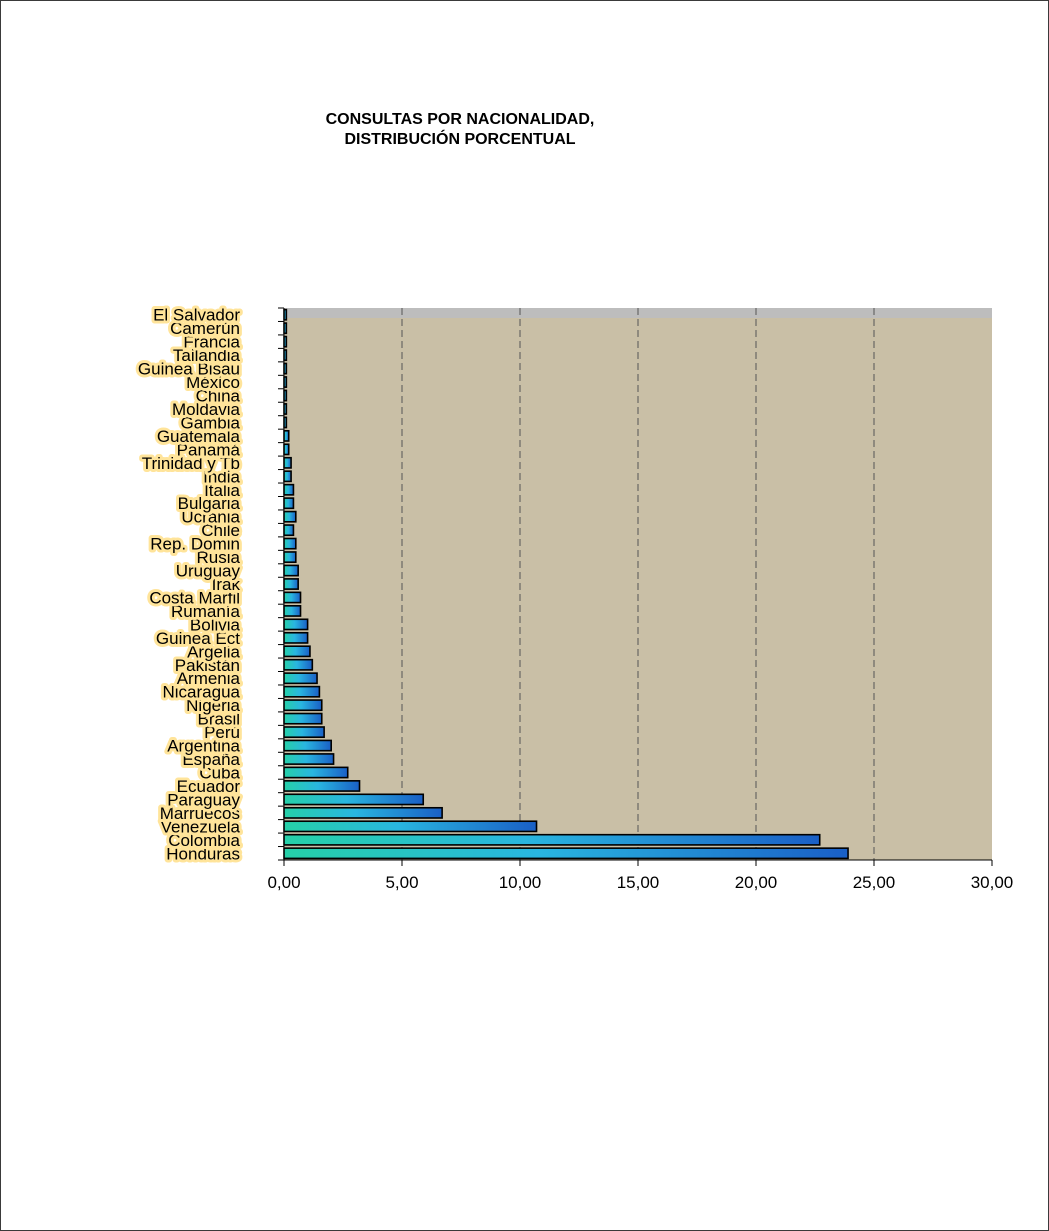 This screenshot has width=1049, height=1231. Describe the element at coordinates (199, 436) in the screenshot. I see `category-label: Guatemala` at that location.